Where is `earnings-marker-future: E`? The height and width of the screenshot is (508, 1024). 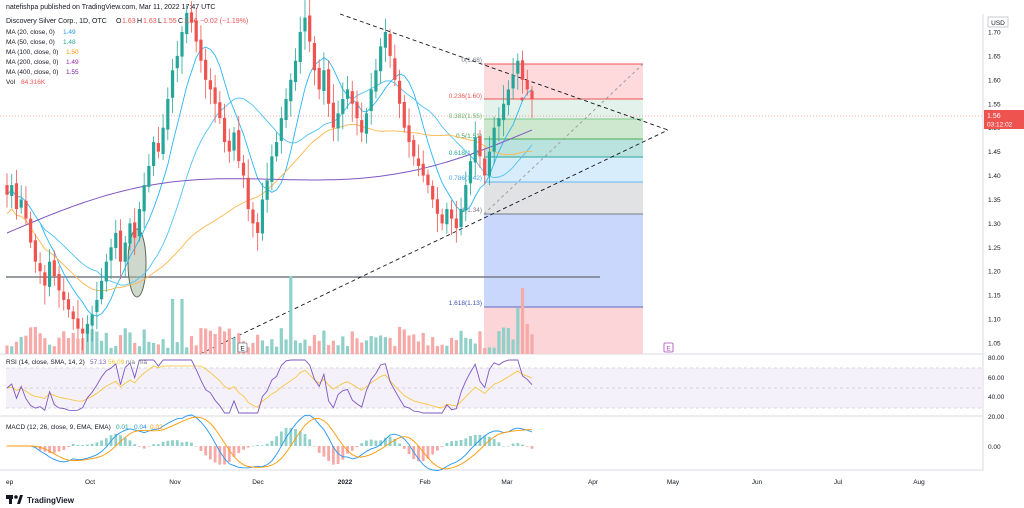 earnings-marker-future: E is located at coordinates (668, 347).